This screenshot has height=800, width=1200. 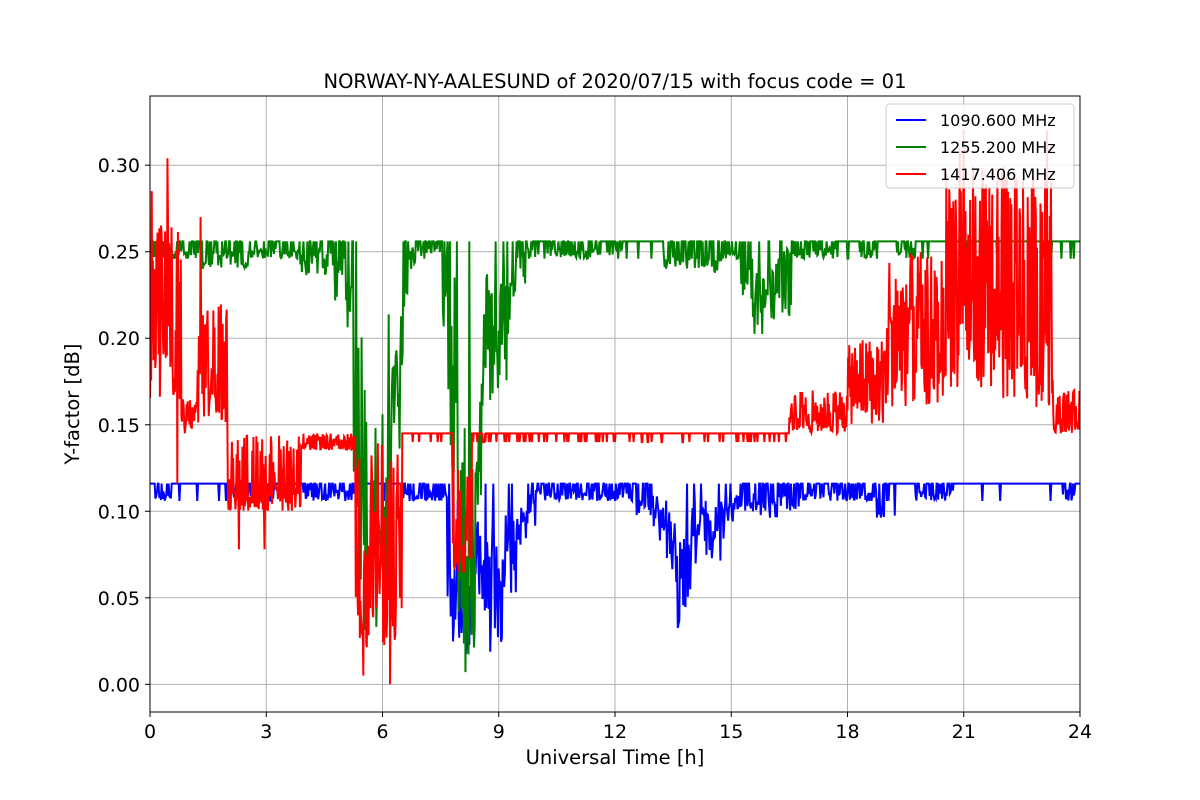 What do you see at coordinates (266, 732) in the screenshot?
I see `x-tick-label: 3` at bounding box center [266, 732].